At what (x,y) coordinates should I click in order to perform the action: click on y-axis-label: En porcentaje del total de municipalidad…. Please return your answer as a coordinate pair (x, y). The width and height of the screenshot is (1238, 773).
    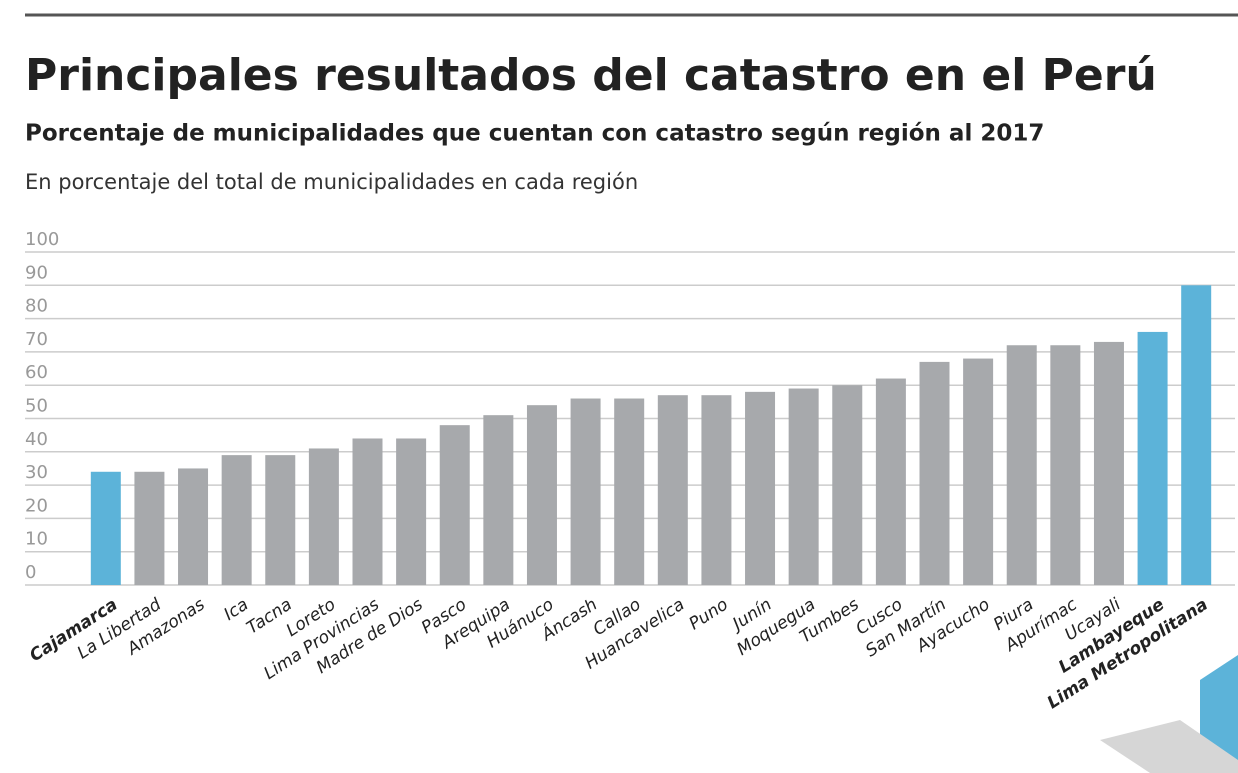
    Looking at the image, I should click on (331, 182).